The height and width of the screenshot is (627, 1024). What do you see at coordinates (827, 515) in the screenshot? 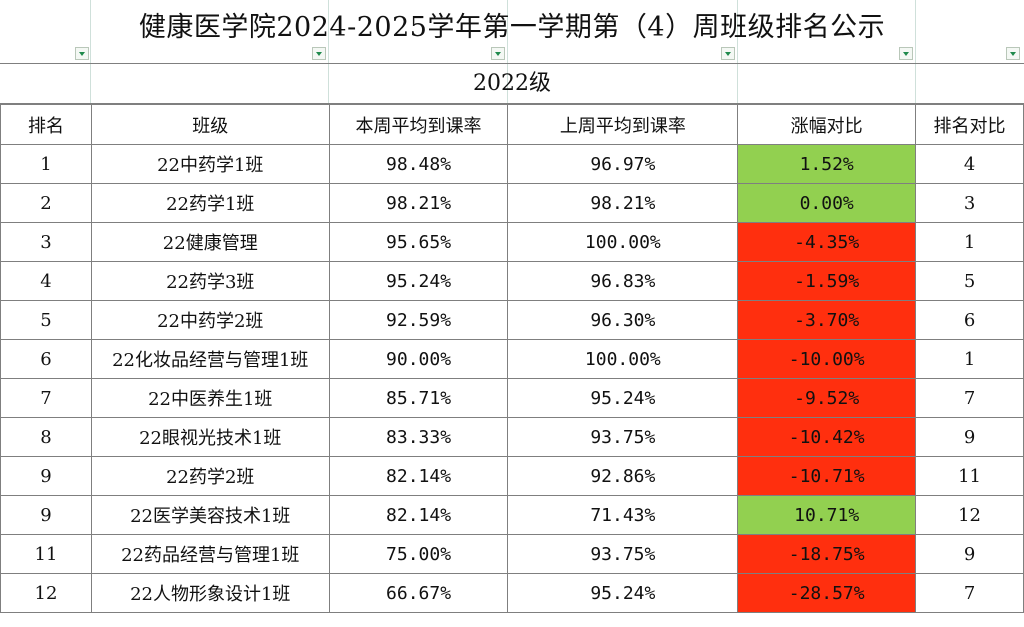
I see `change-cell: 10.71%` at bounding box center [827, 515].